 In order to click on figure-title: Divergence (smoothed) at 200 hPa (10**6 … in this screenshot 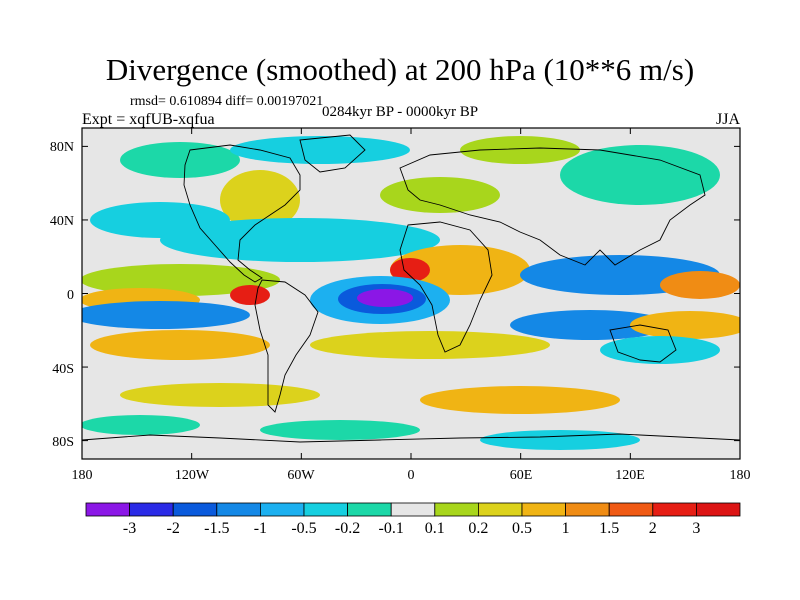, I will do `click(400, 69)`.